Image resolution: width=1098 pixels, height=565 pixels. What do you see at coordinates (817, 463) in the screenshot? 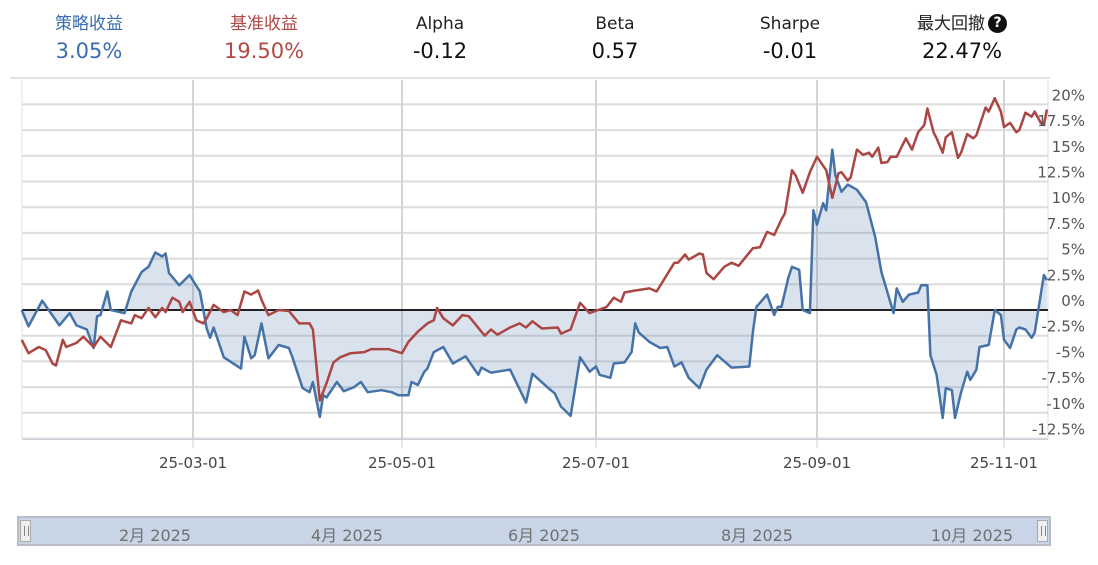
I see `x-tick-label: 25-09-01` at bounding box center [817, 463].